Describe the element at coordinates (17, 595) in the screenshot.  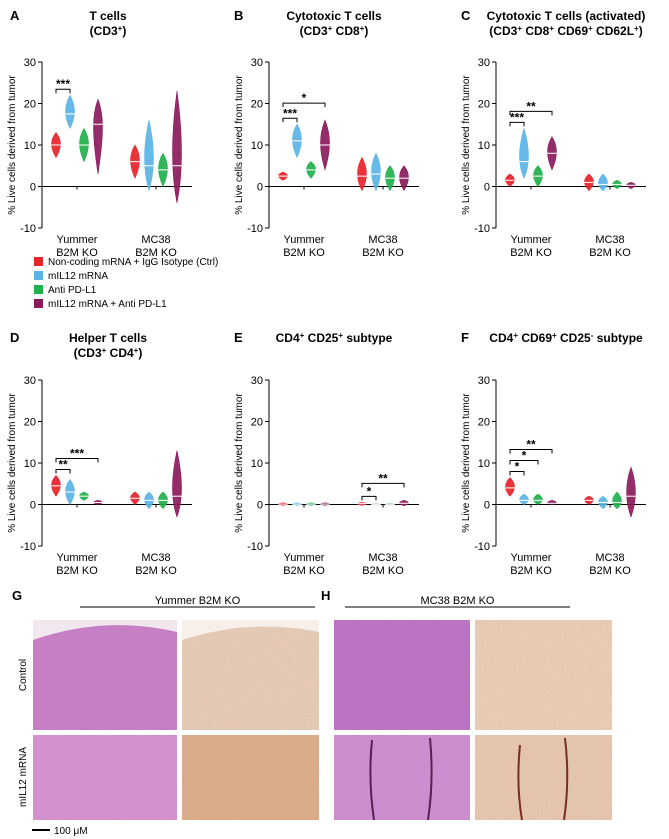
I see `panel-letter: G` at that location.